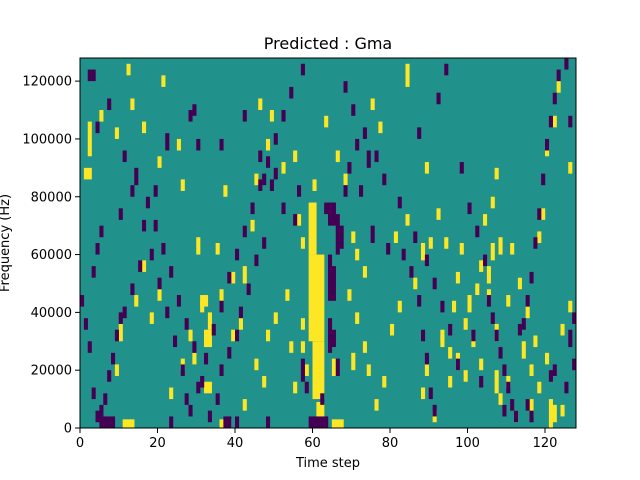 The height and width of the screenshot is (480, 640). What do you see at coordinates (327, 463) in the screenshot?
I see `x-axis-label: Time step` at bounding box center [327, 463].